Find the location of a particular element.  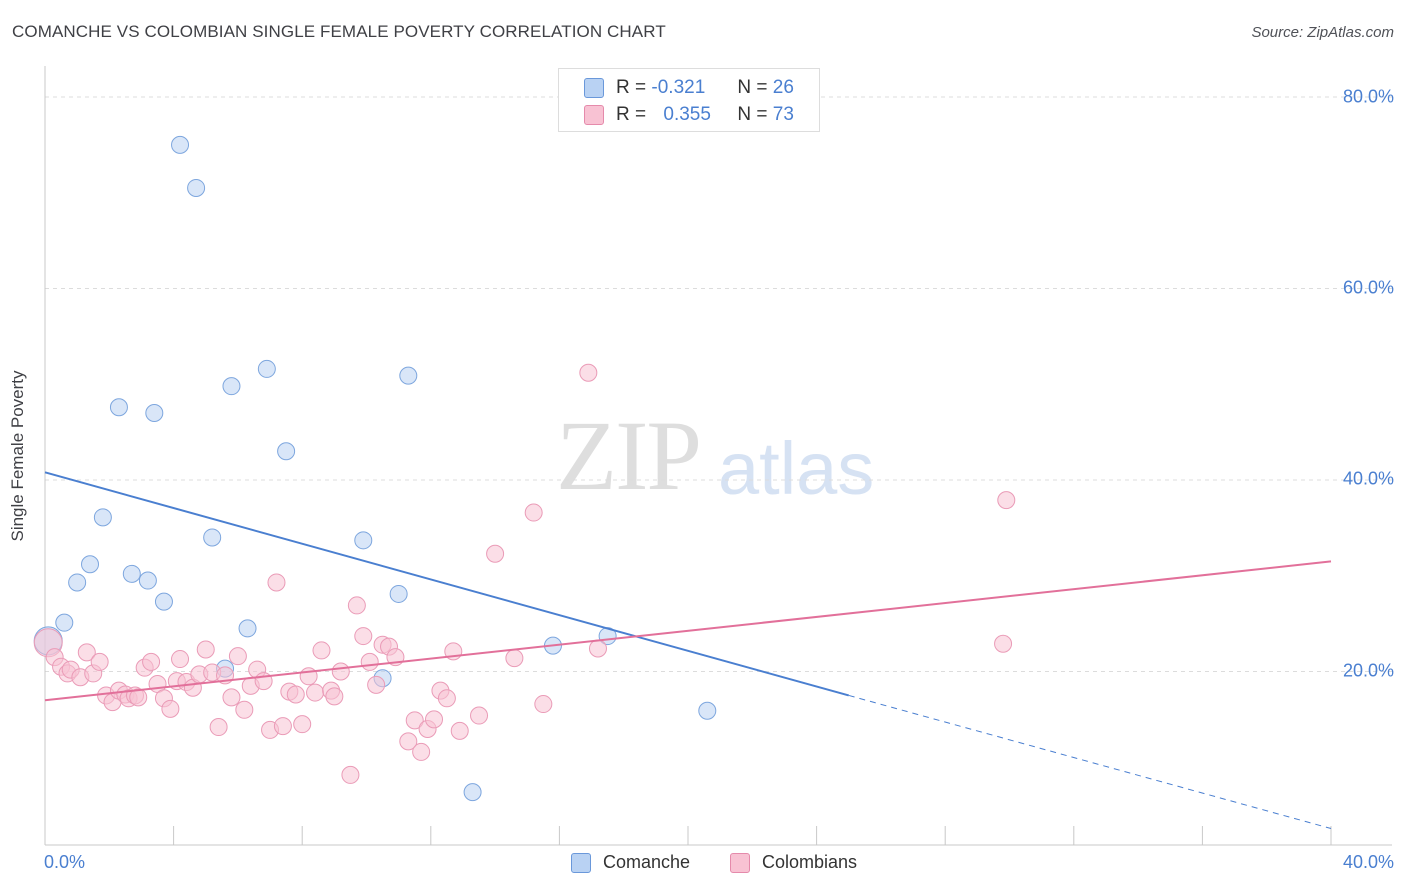

correlation-legend: R = -0.321 N = 26 R = 0.355 N = 73 is located at coordinates (689, 100).